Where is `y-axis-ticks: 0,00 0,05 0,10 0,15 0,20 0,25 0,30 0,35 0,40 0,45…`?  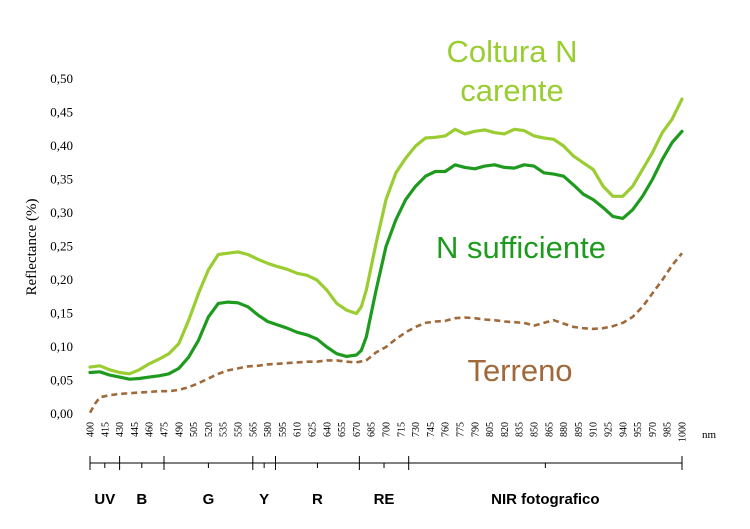
y-axis-ticks: 0,00 0,05 0,10 0,15 0,20 0,25 0,30 0,35 0,40 0,45… is located at coordinates (61, 246).